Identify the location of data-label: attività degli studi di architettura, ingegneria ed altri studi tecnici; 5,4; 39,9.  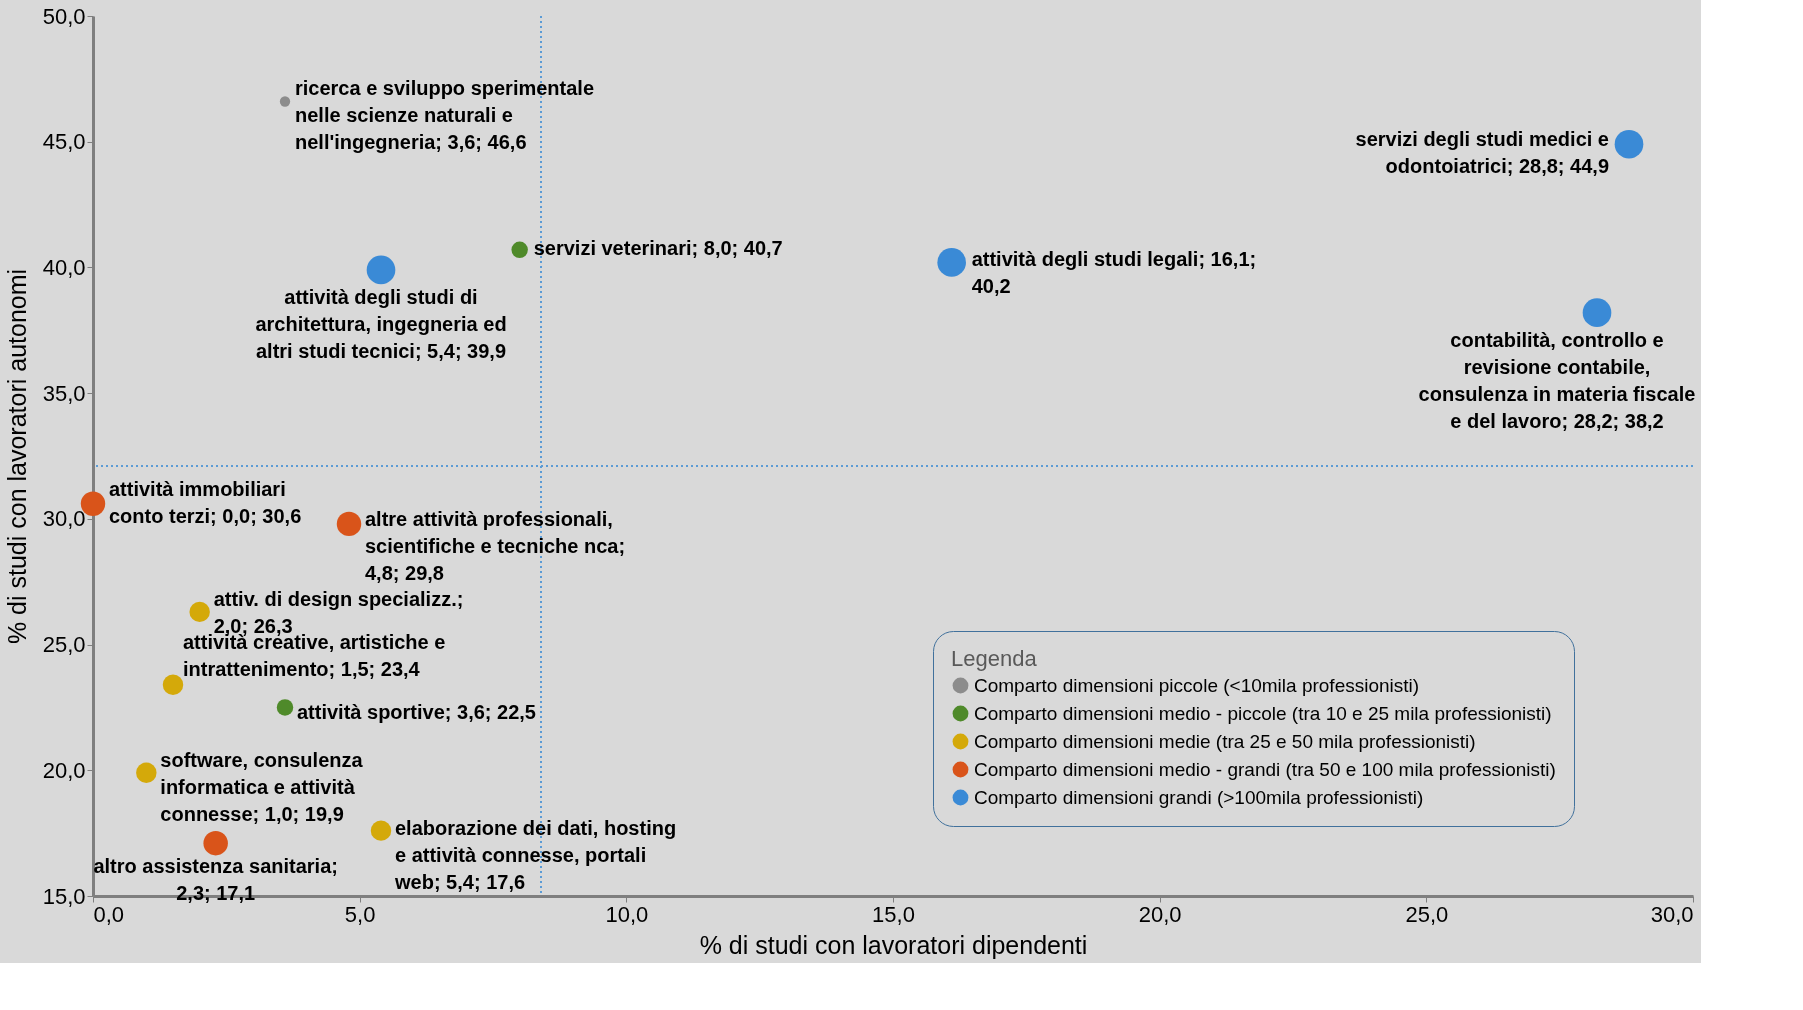
(381, 323).